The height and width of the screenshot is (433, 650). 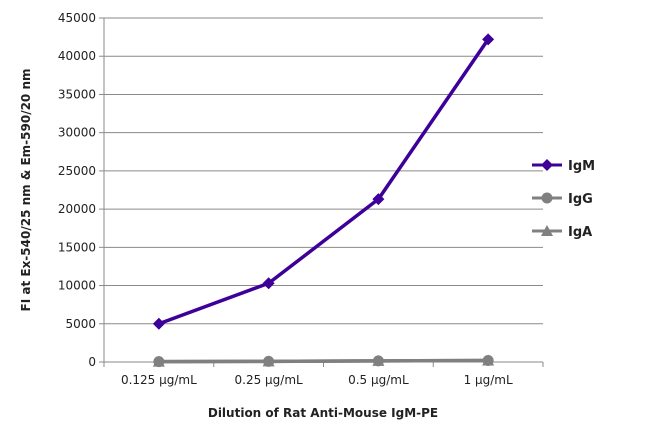 I want to click on y-tick-label: 45000, so click(x=77, y=18).